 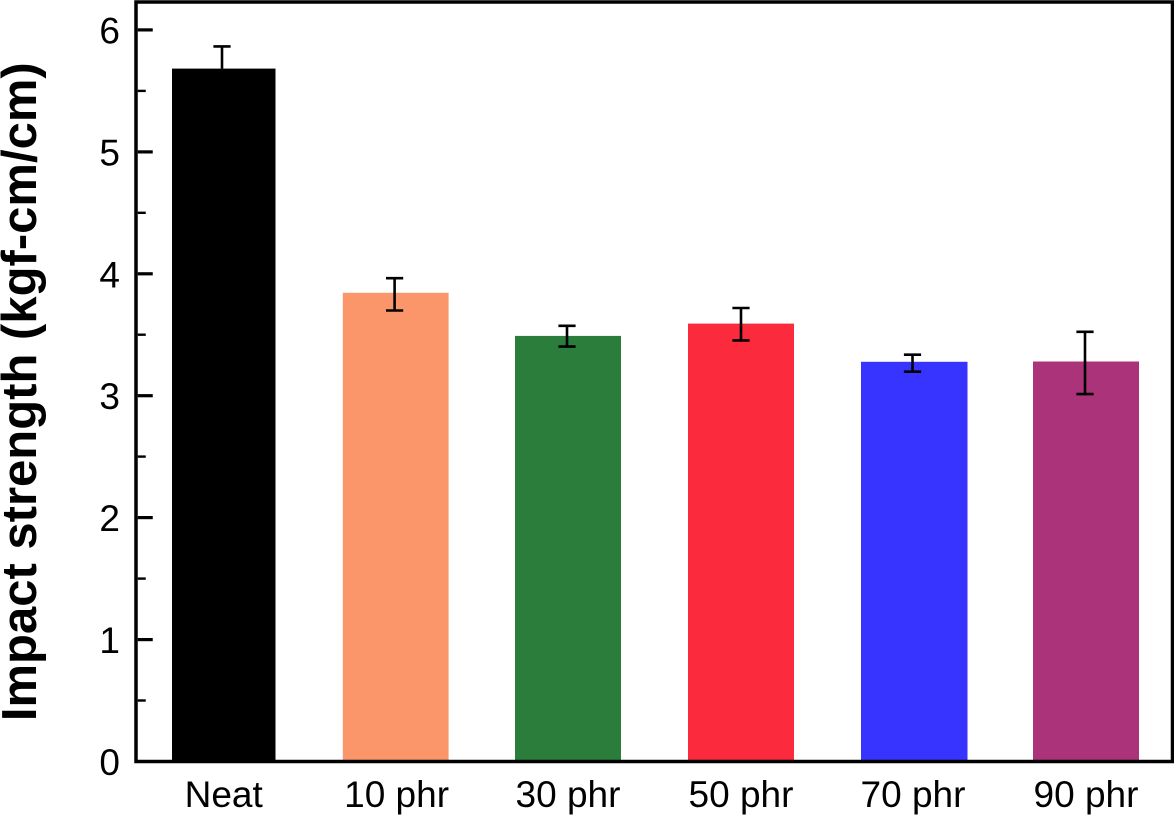 I want to click on svg-text: 90 phr, so click(x=1086, y=794).